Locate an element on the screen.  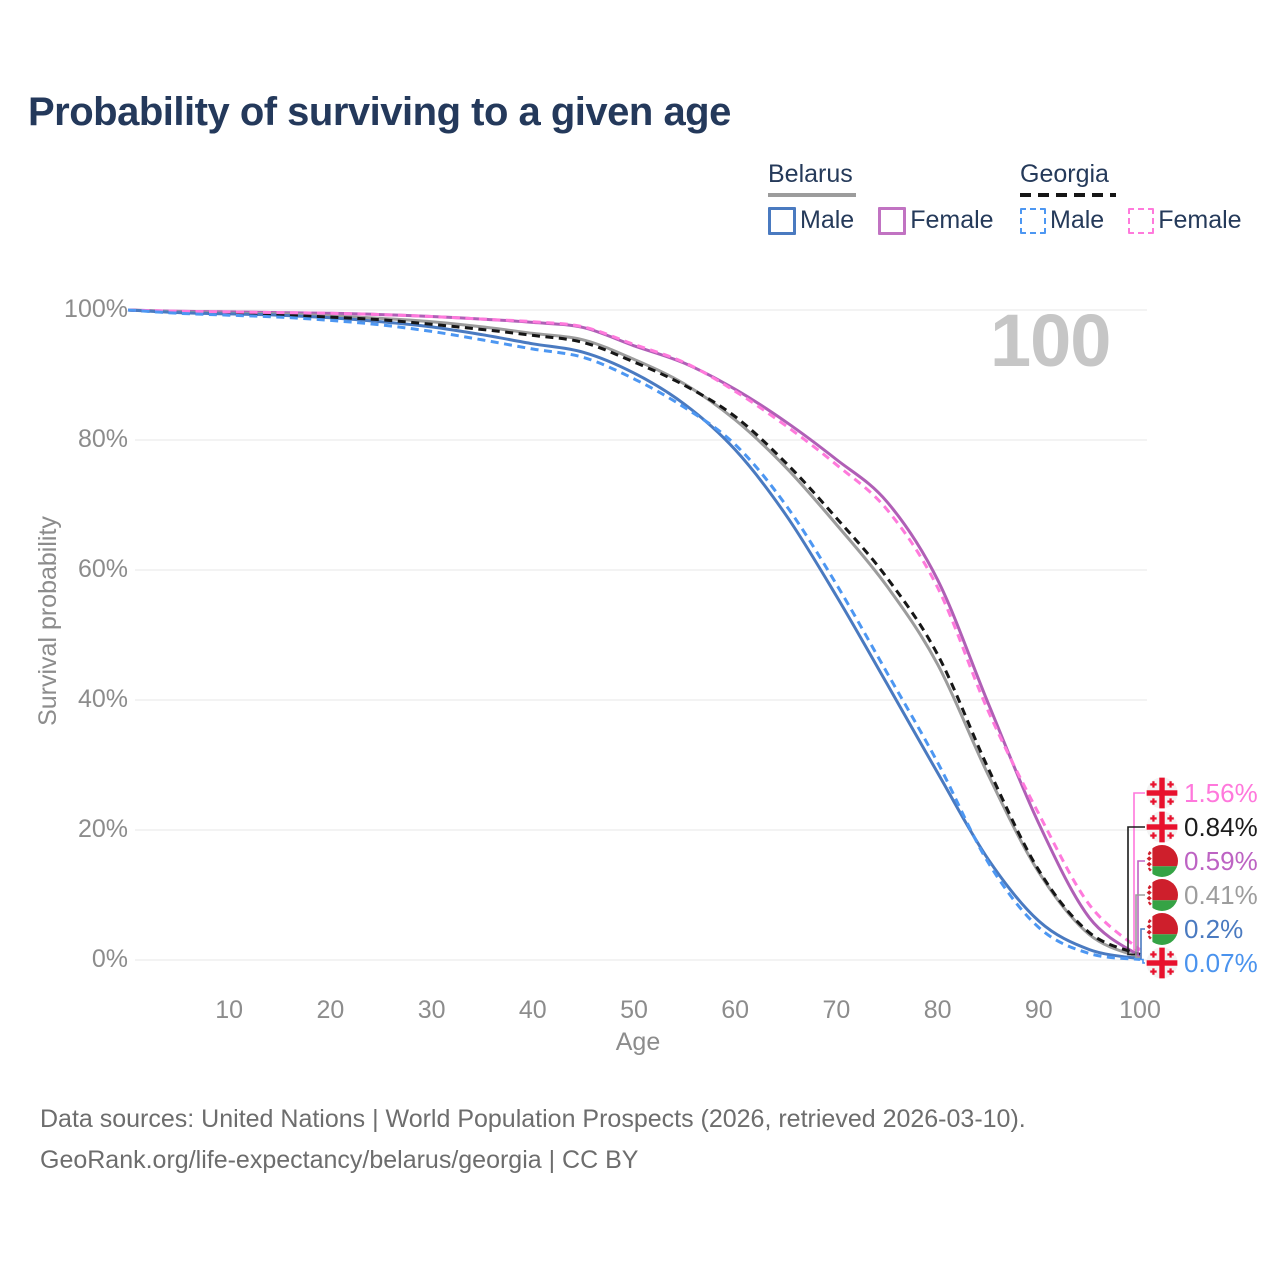
end-value: 0.07% is located at coordinates (1221, 962).